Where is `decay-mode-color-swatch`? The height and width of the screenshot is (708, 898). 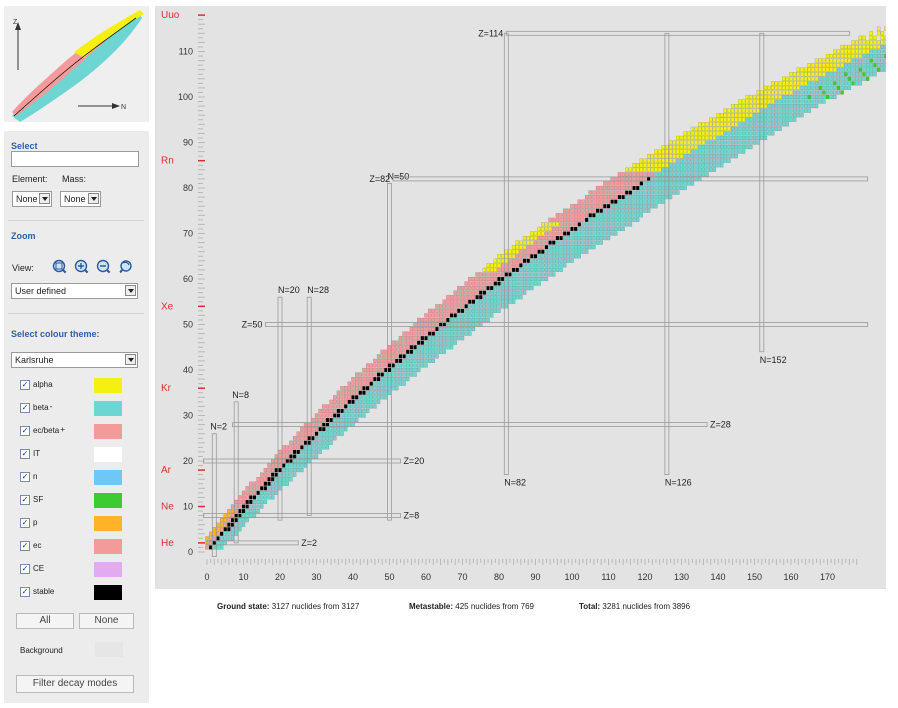
decay-mode-color-swatch is located at coordinates (108, 500).